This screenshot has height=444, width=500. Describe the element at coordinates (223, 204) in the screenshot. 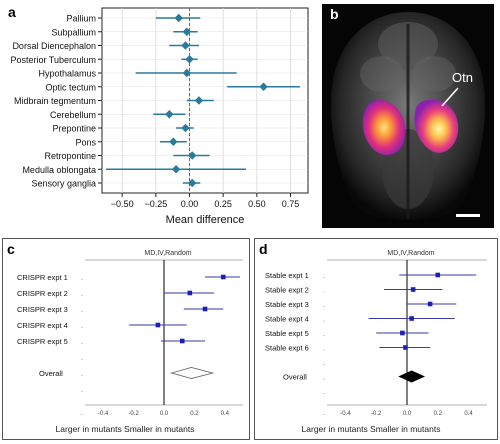

I see `x-tick-label: 0.25` at that location.